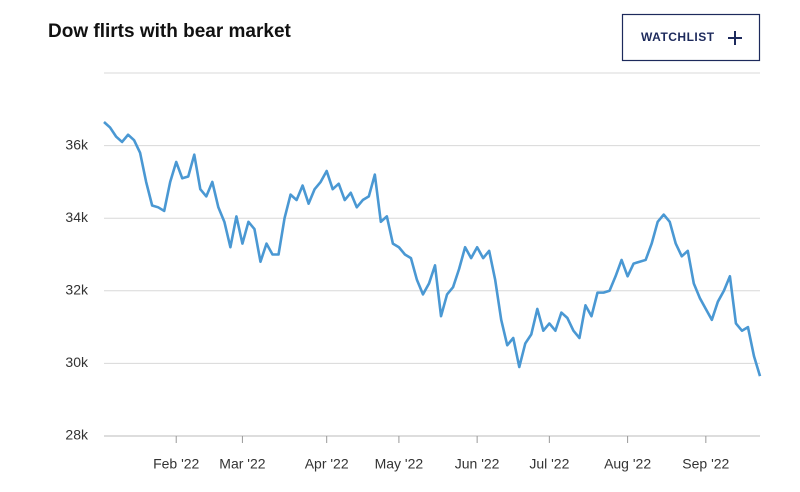 This screenshot has height=492, width=800. I want to click on y-tick-label: 36k, so click(77, 144).